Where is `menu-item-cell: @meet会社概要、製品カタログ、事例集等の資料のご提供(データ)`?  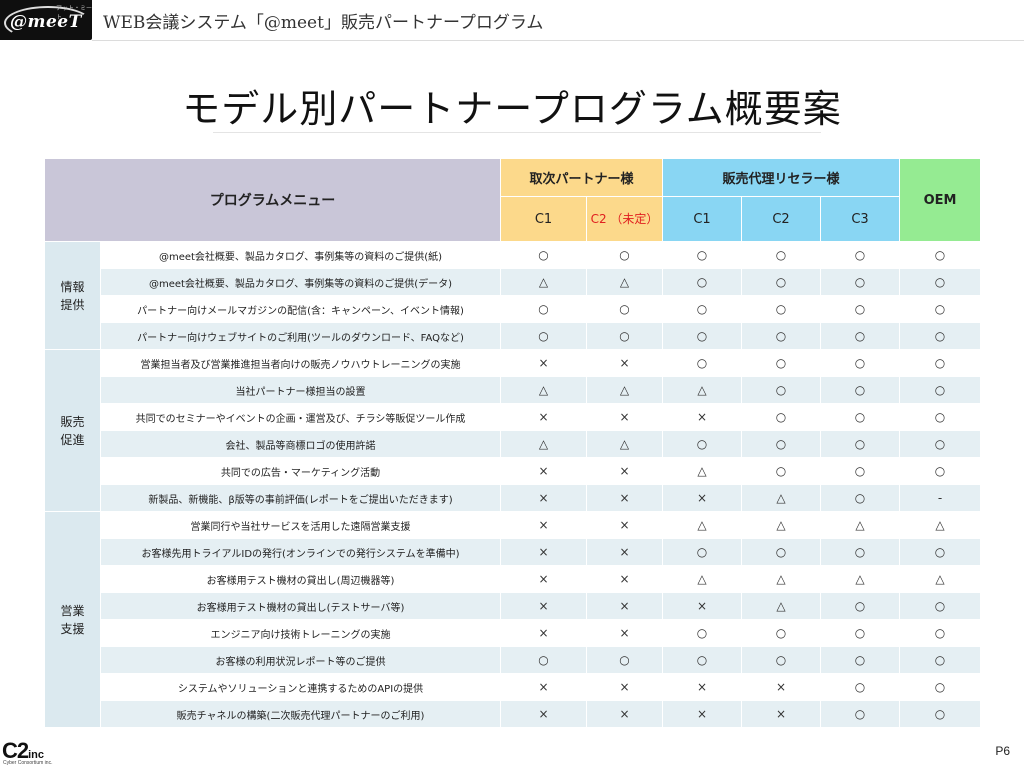
menu-item-cell: @meet会社概要、製品カタログ、事例集等の資料のご提供(データ) is located at coordinates (300, 282).